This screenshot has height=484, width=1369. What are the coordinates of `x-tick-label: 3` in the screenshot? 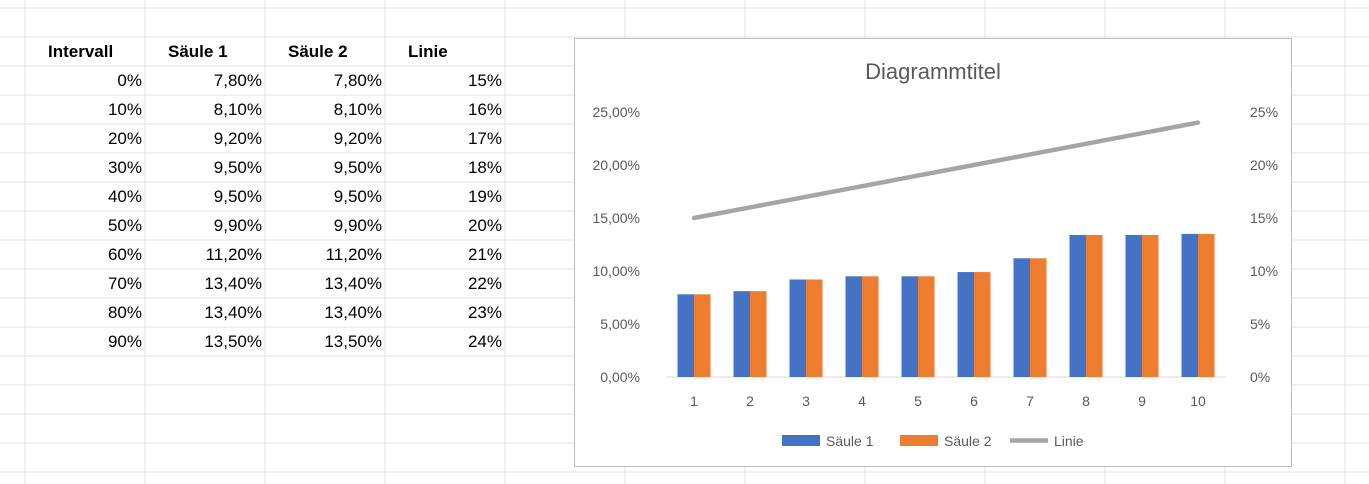 It's located at (806, 401).